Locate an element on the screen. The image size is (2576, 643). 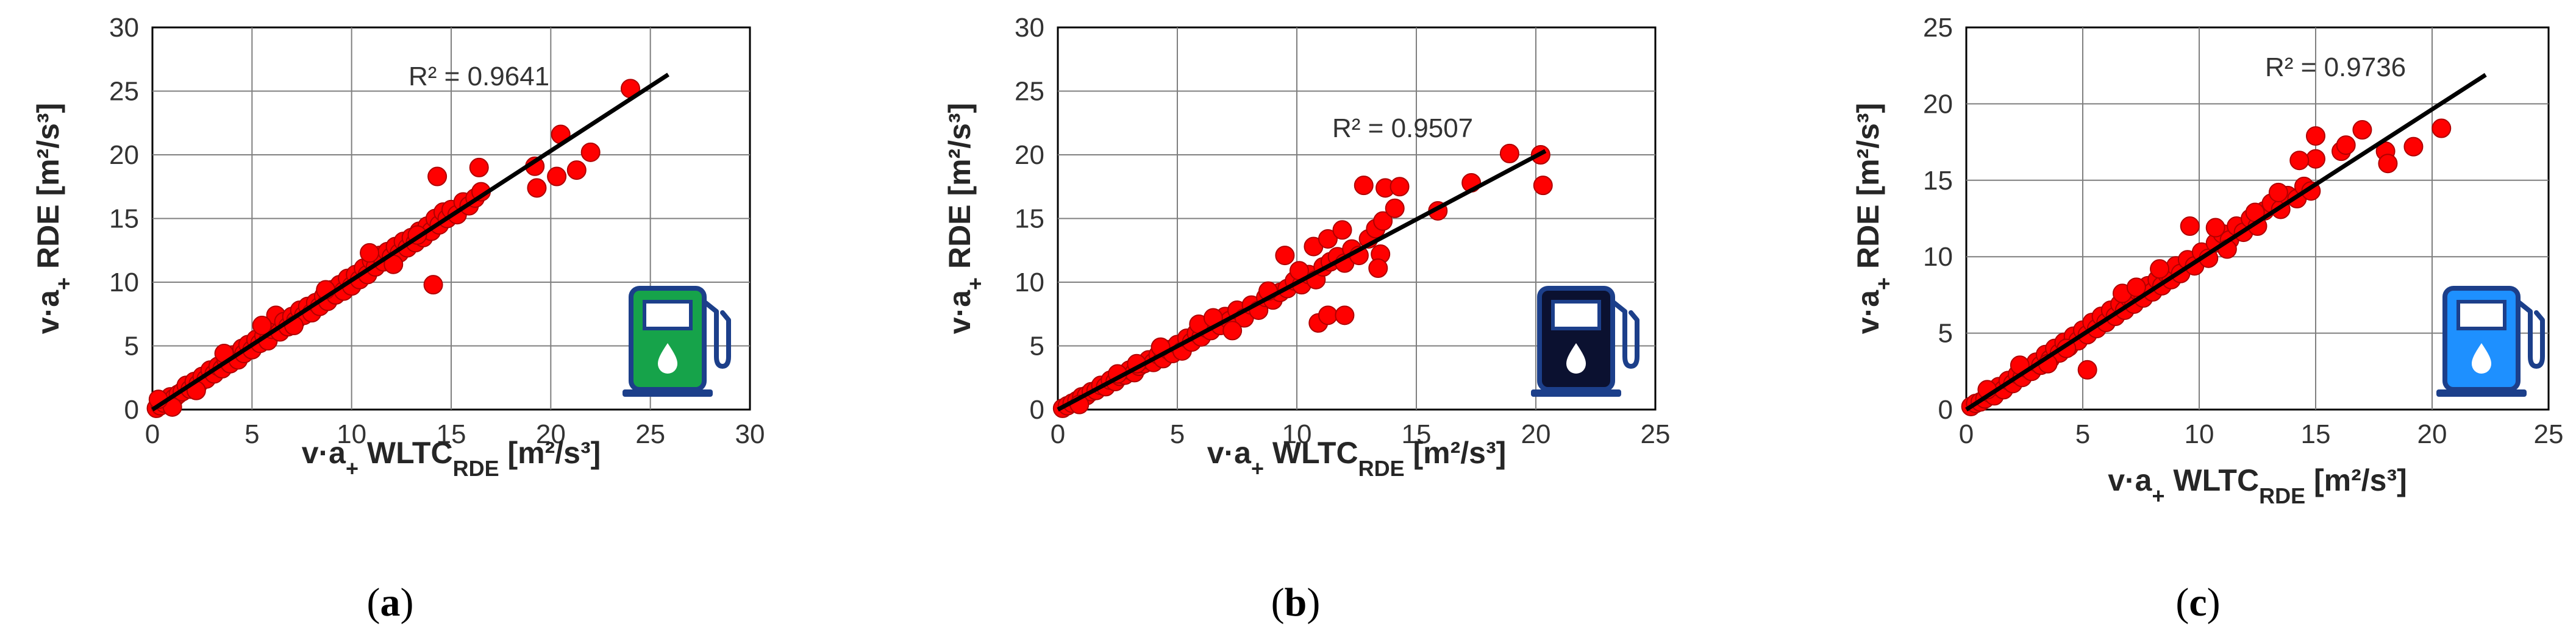
r-squared-label: R² = 0.9507 is located at coordinates (1402, 128).